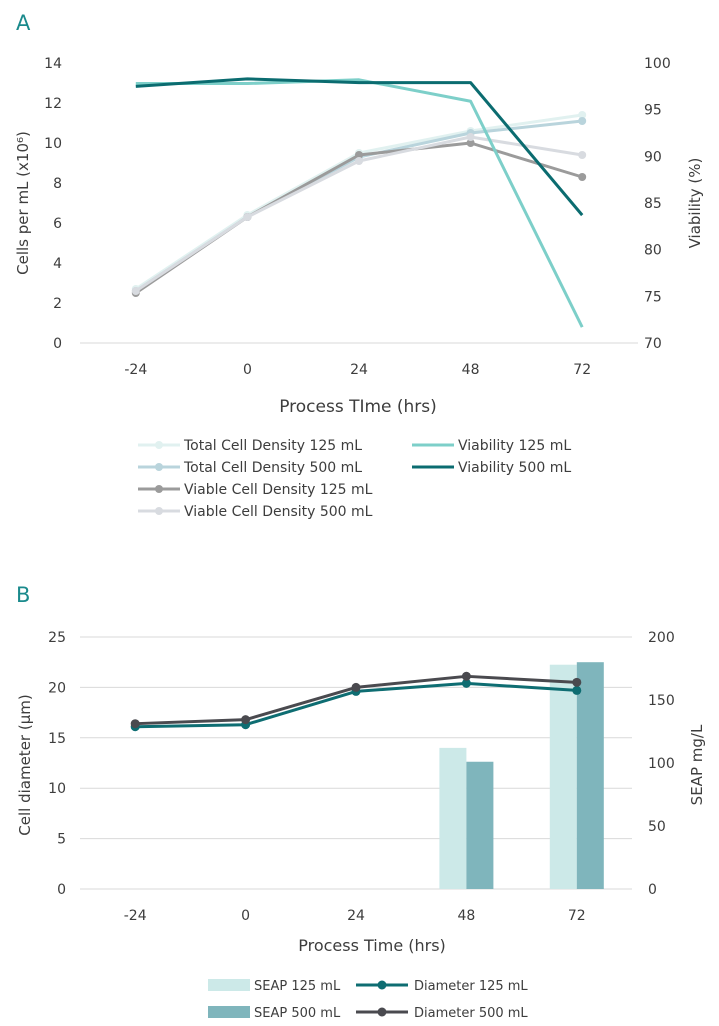 Image resolution: width=719 pixels, height=1026 pixels. Describe the element at coordinates (695, 203) in the screenshot. I see `panel-a-y2-axis-label: Viability (%)` at that location.